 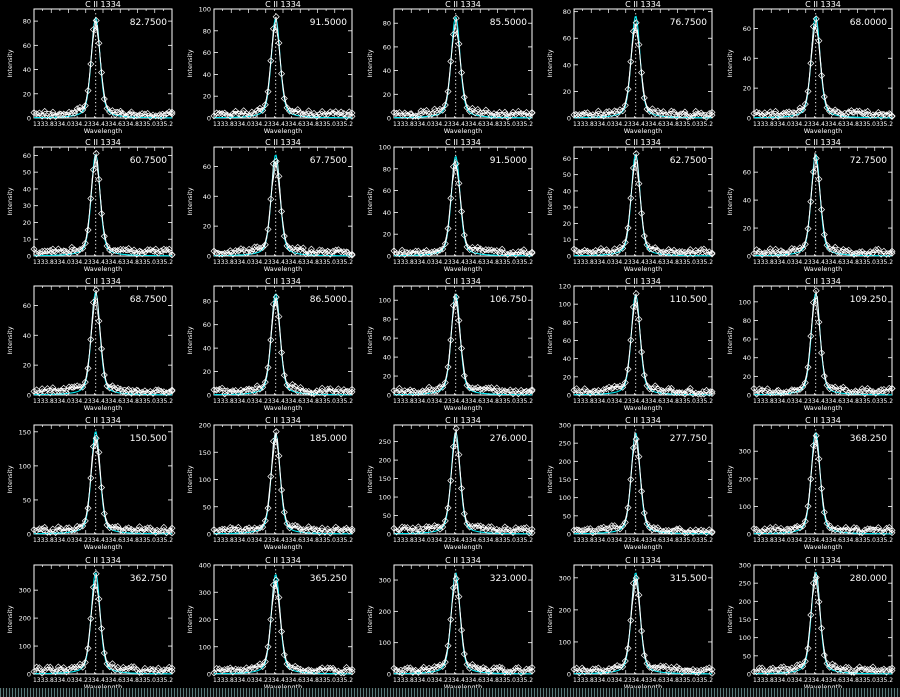 What do you see at coordinates (688, 439) in the screenshot?
I see `peak-value-label: 277.750` at bounding box center [688, 439].